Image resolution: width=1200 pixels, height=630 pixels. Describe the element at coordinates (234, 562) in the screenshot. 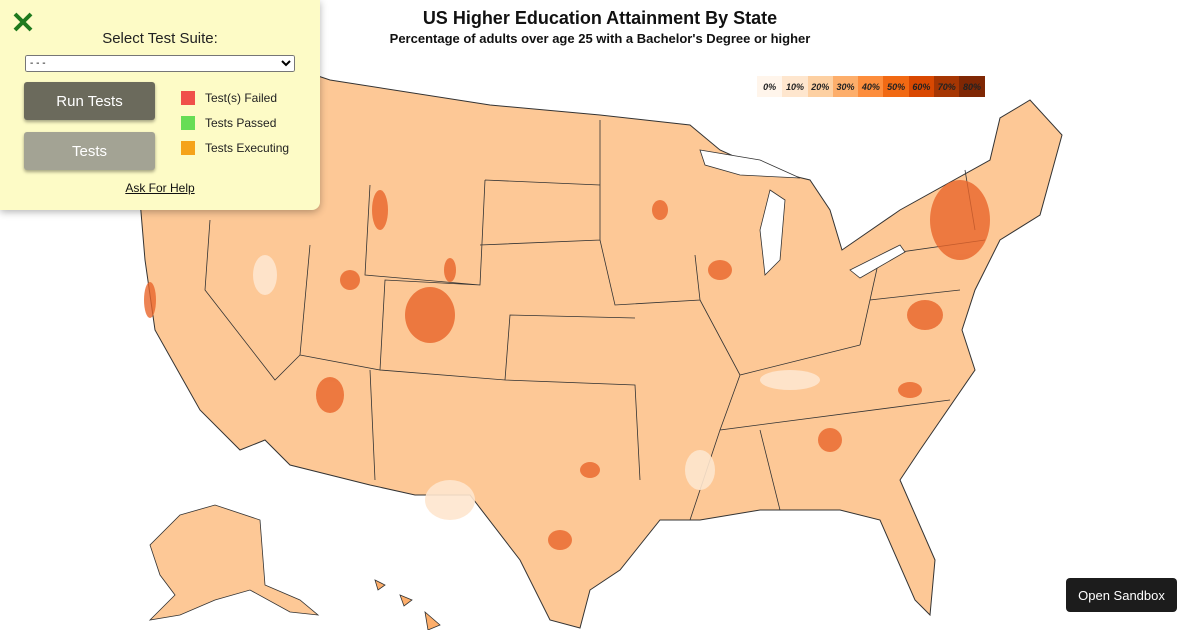

I see `alaska` at that location.